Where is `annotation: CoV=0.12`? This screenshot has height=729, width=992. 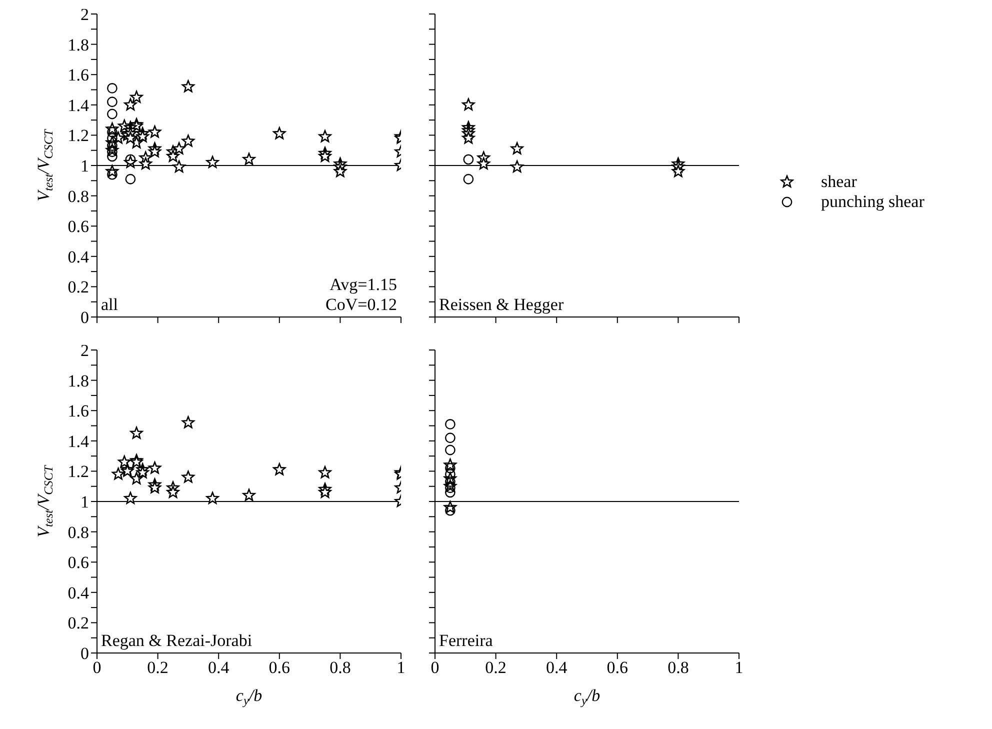
annotation: CoV=0.12 is located at coordinates (361, 305).